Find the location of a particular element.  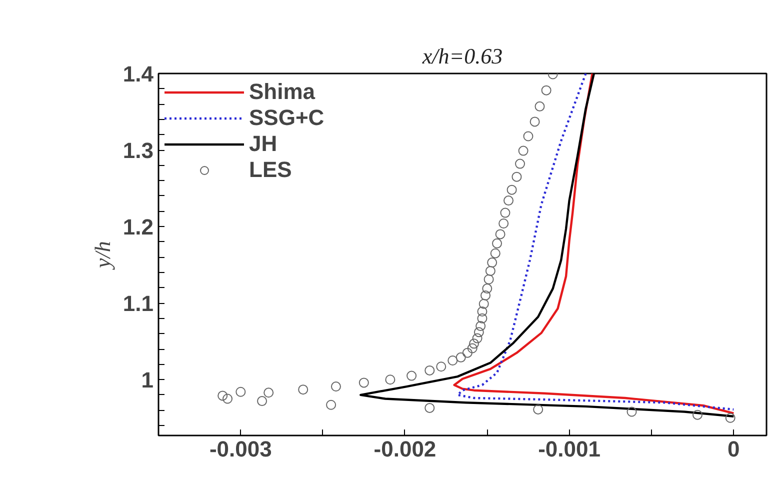

x-tick-label: -0.002 is located at coordinates (405, 449).